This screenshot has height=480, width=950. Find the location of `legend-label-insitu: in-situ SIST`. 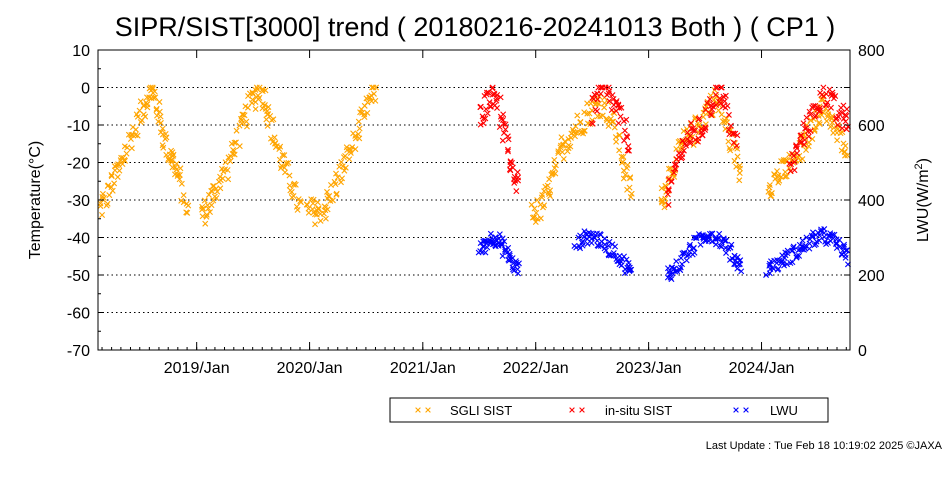

legend-label-insitu: in-situ SIST is located at coordinates (638, 410).